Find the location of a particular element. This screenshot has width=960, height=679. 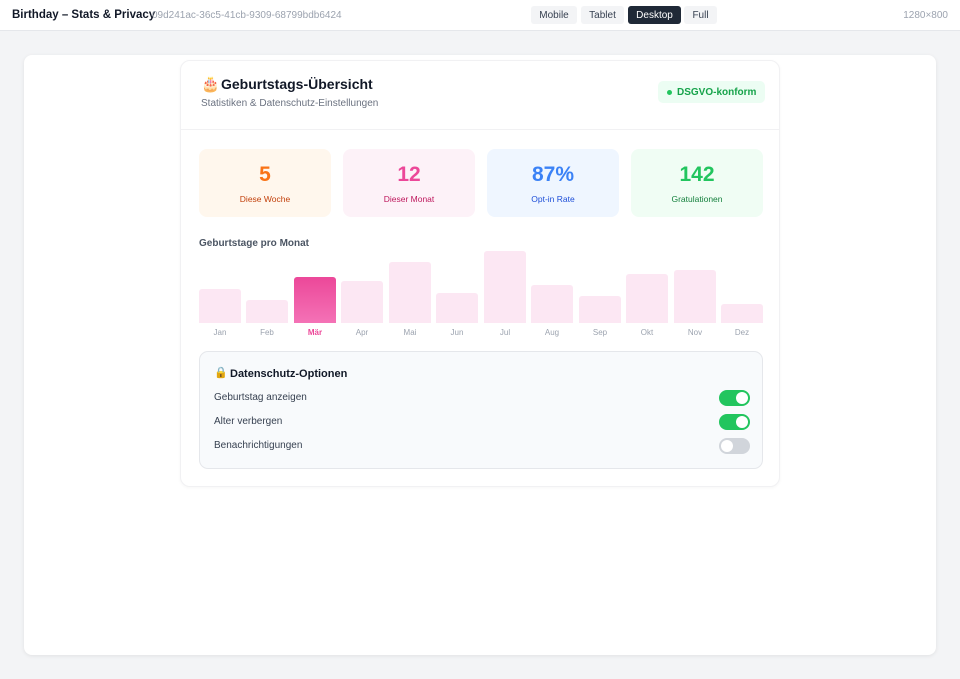

gdpr-badge-label: DSGVO-konform is located at coordinates (717, 92).